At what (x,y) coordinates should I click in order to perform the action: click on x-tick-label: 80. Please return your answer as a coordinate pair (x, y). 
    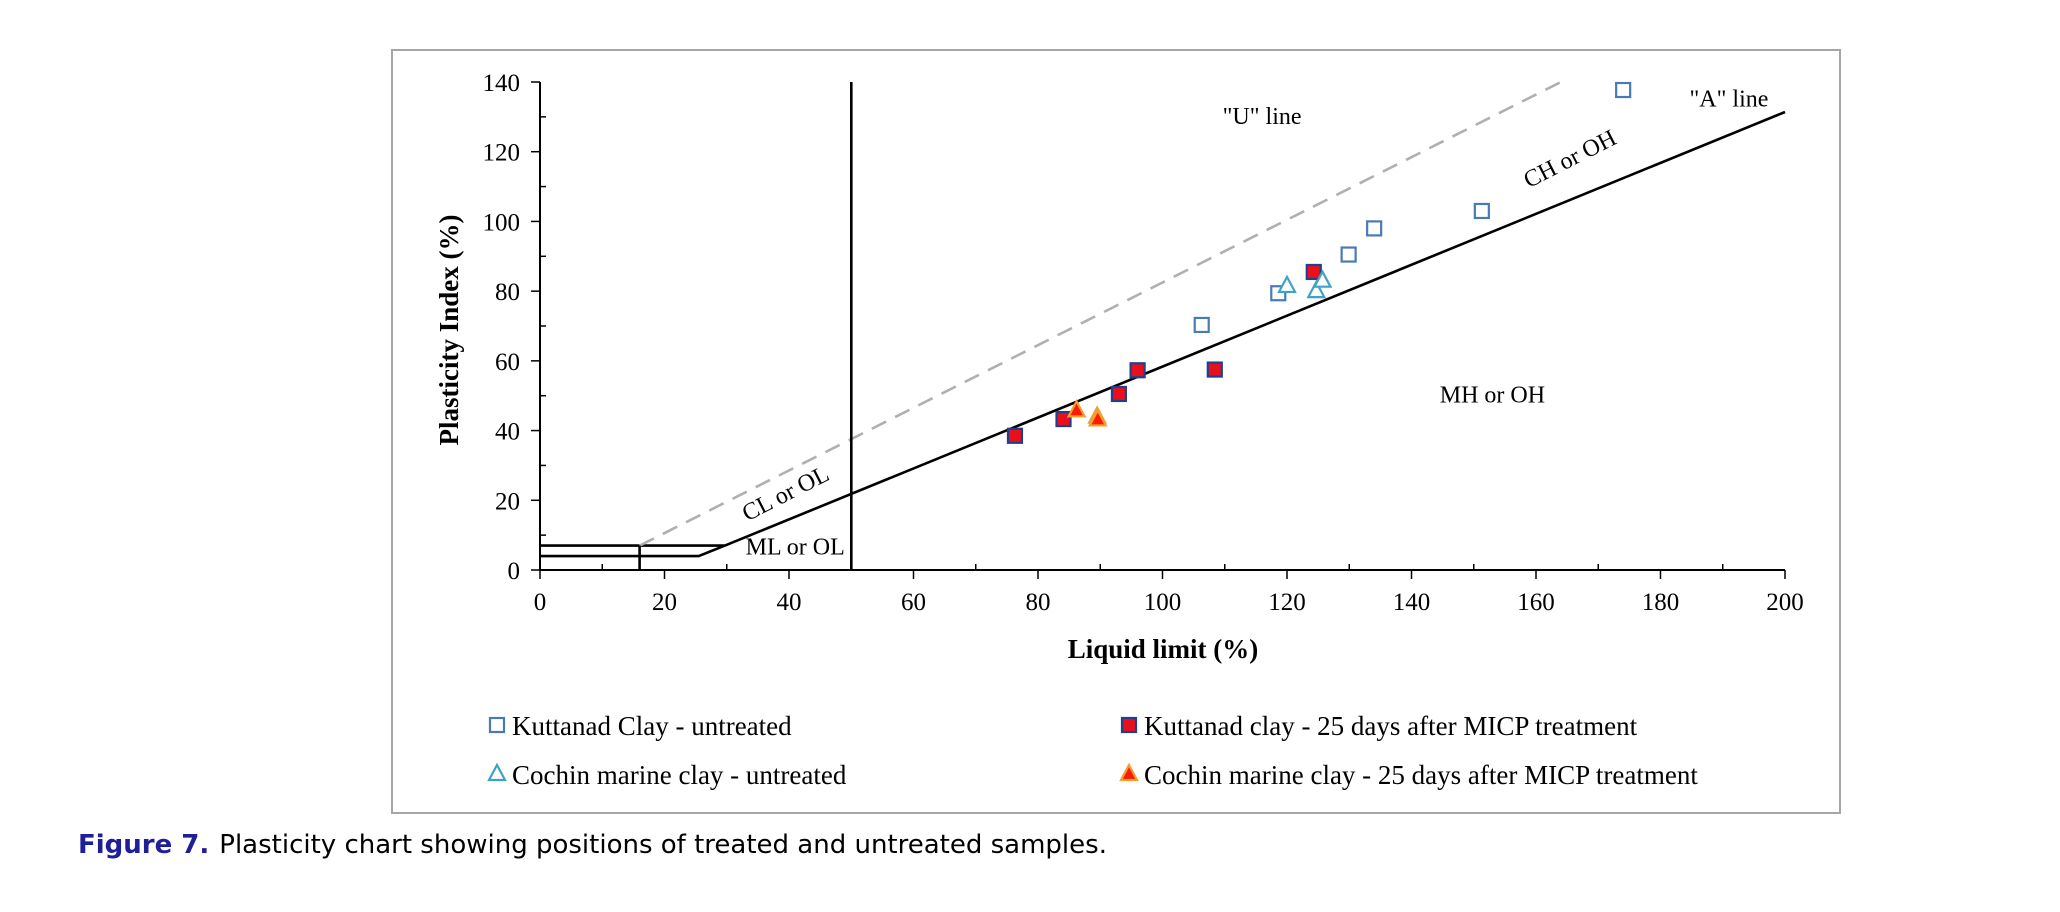
    Looking at the image, I should click on (1038, 602).